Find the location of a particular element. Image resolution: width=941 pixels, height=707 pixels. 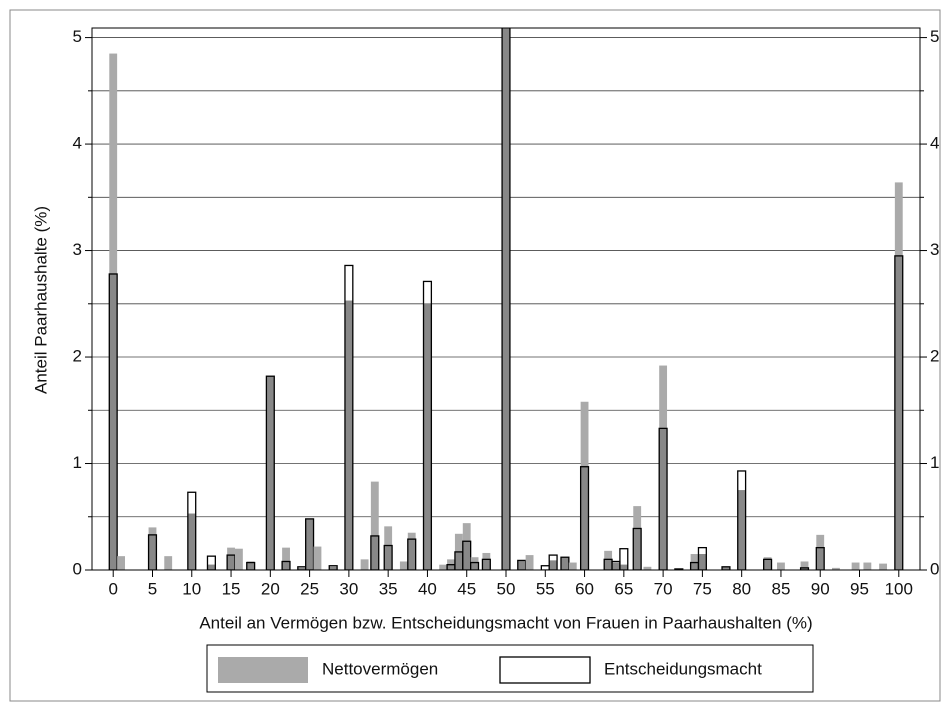

x-tick-label: 35 is located at coordinates (388, 588).